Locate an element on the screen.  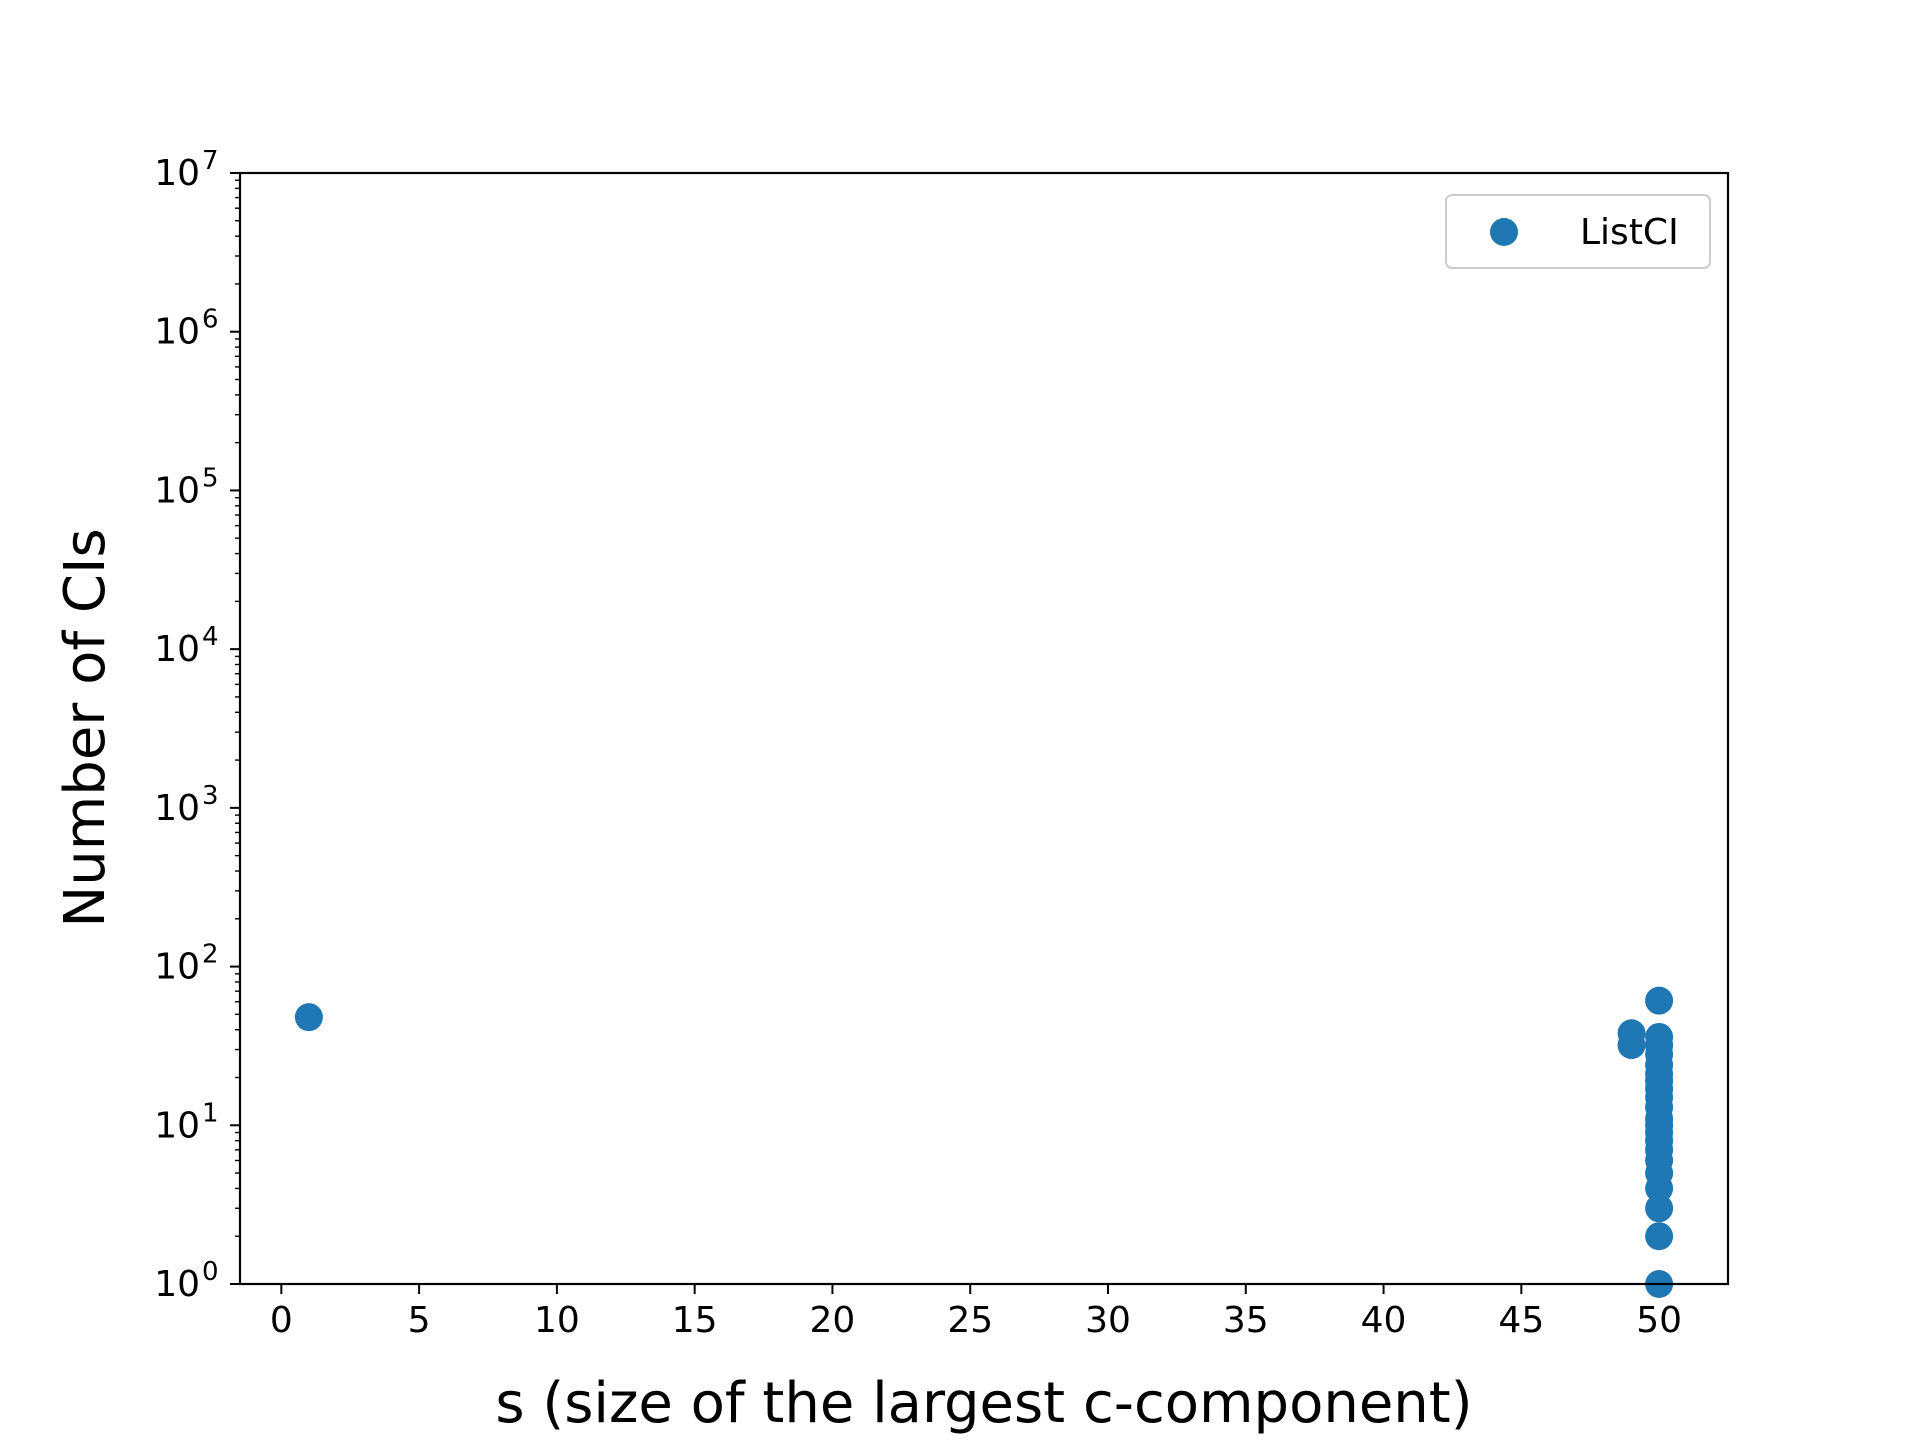
y-tick-exponent: 5 is located at coordinates (210, 478).